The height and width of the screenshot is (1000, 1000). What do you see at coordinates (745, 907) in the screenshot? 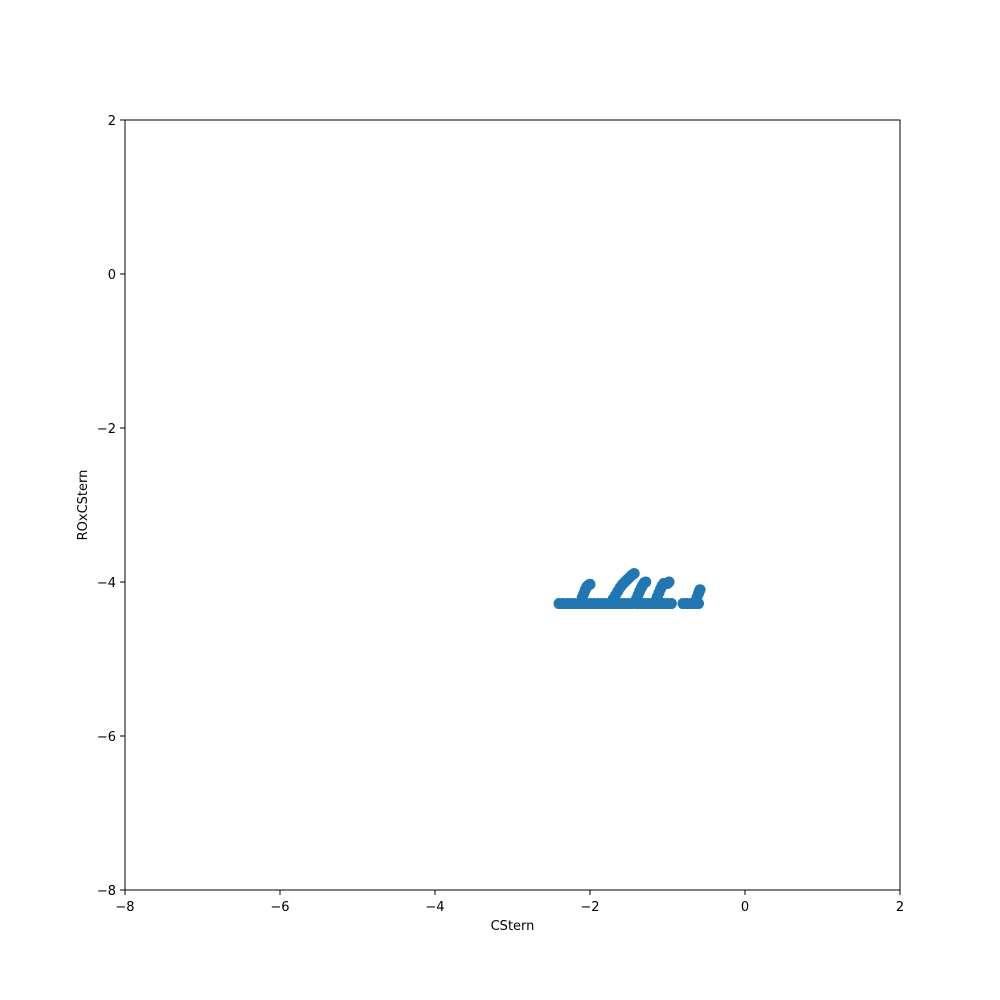
I see `x-tick-label: 0` at bounding box center [745, 907].